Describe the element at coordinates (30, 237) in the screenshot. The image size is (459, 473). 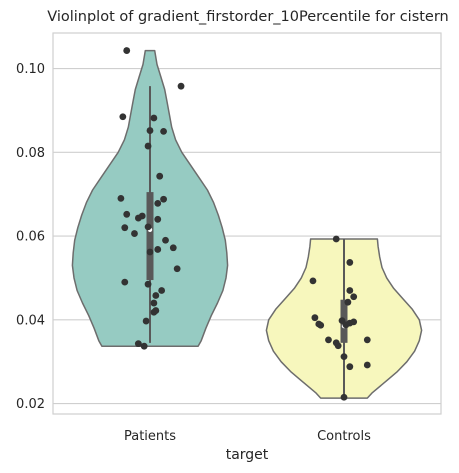
I see `y-tick-label: 0.06` at that location.